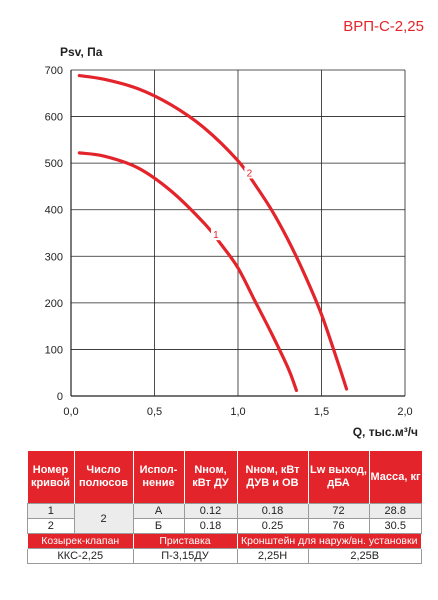 This screenshot has width=438, height=600. I want to click on cell-power-duv: 0.25, so click(272, 526).